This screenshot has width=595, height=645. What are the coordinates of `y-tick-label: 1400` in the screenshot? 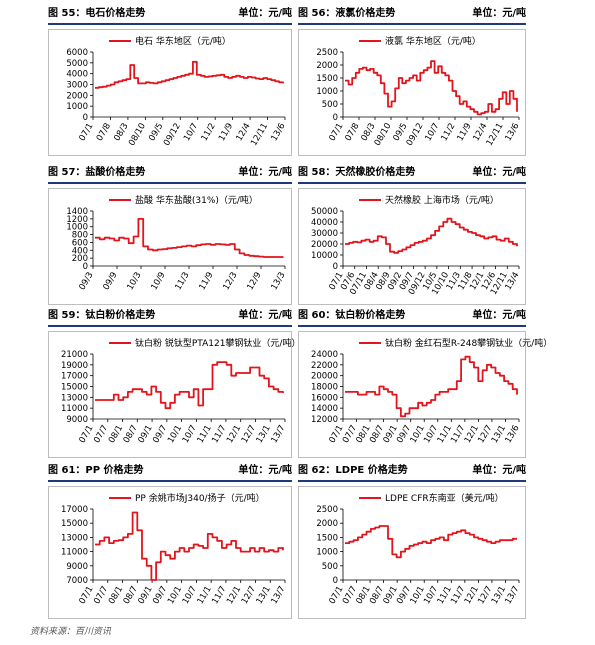 It's located at (77, 212).